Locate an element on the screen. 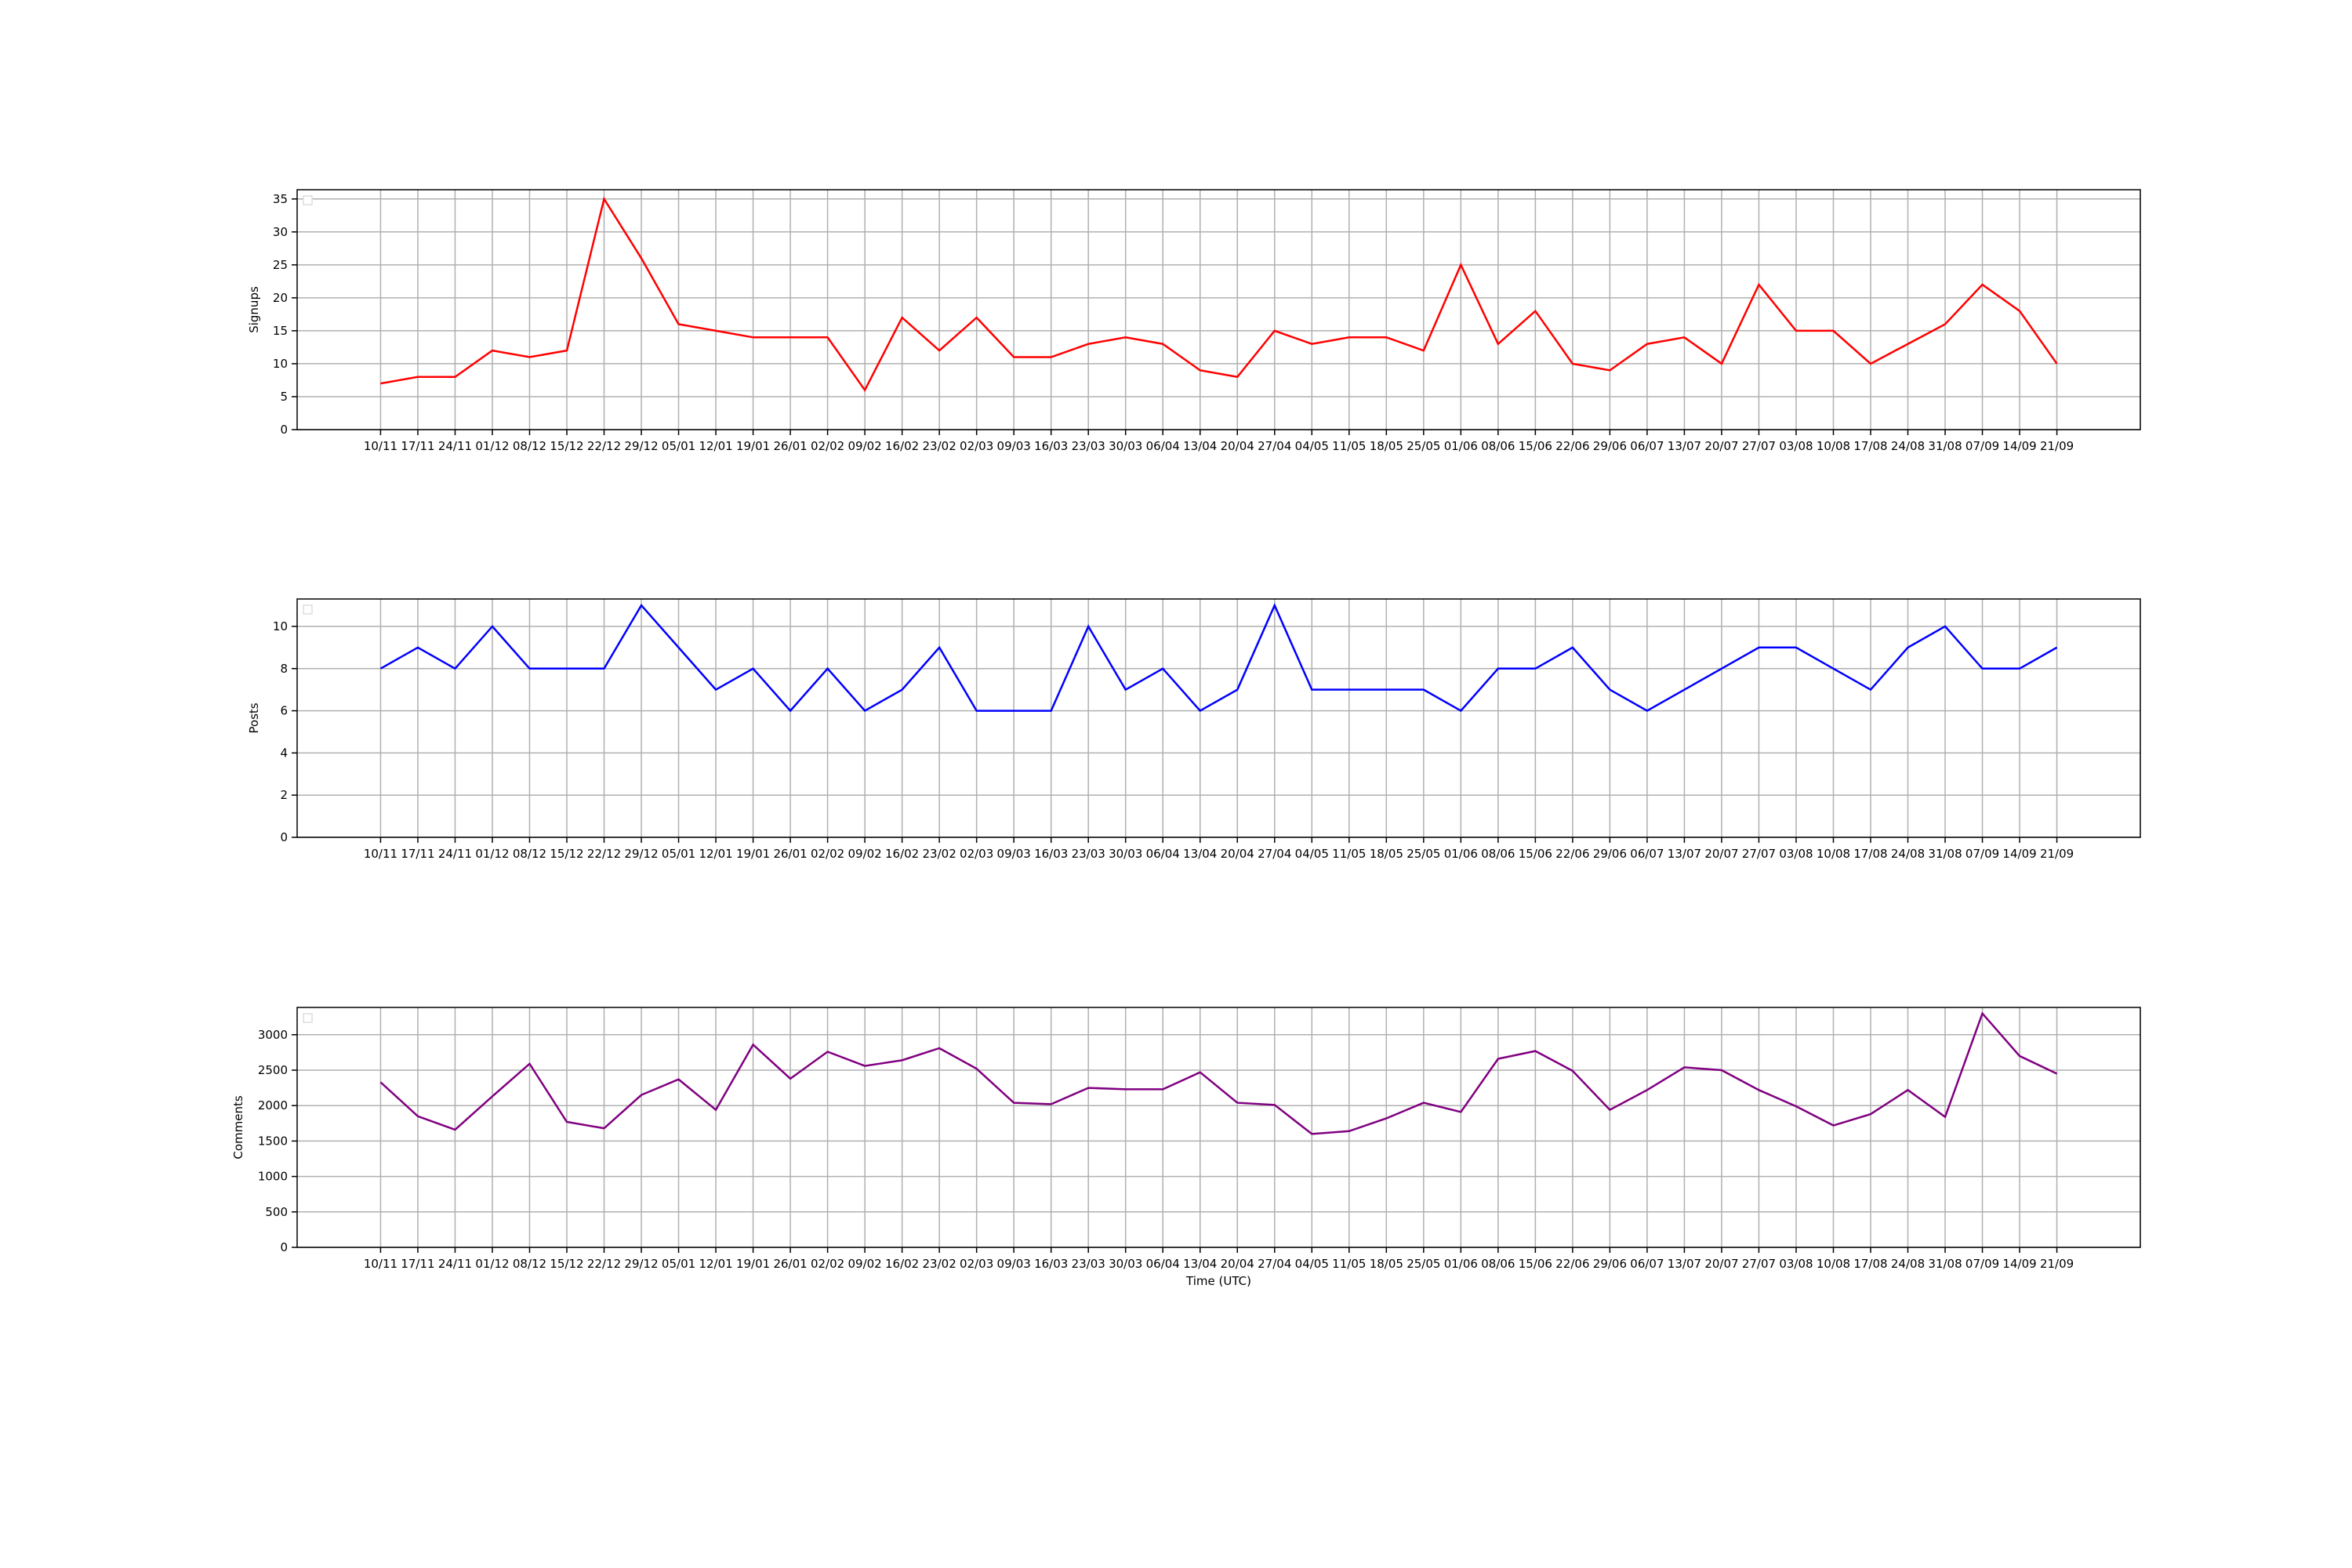  x-tick-label: 10/11 is located at coordinates (380, 854).